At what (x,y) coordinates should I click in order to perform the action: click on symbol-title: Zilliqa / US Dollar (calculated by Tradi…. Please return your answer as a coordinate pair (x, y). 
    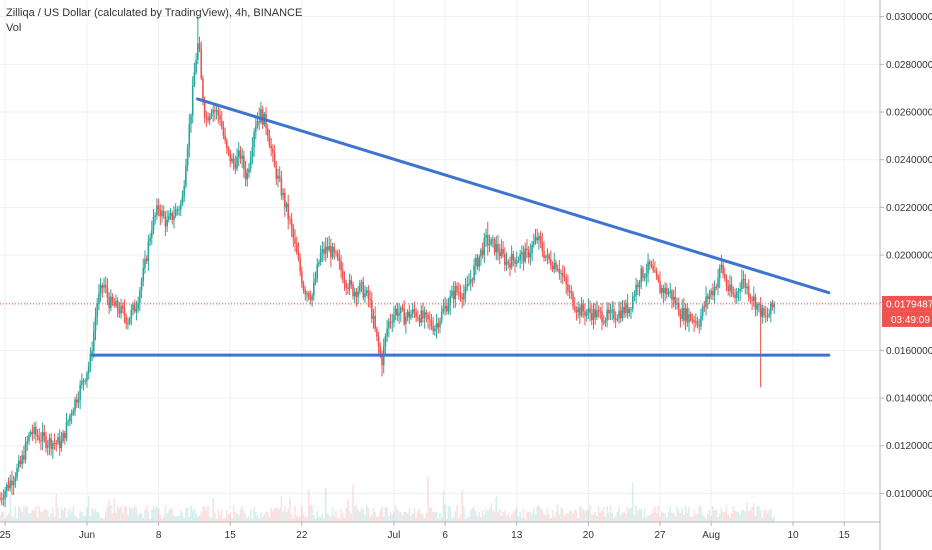
    Looking at the image, I should click on (154, 13).